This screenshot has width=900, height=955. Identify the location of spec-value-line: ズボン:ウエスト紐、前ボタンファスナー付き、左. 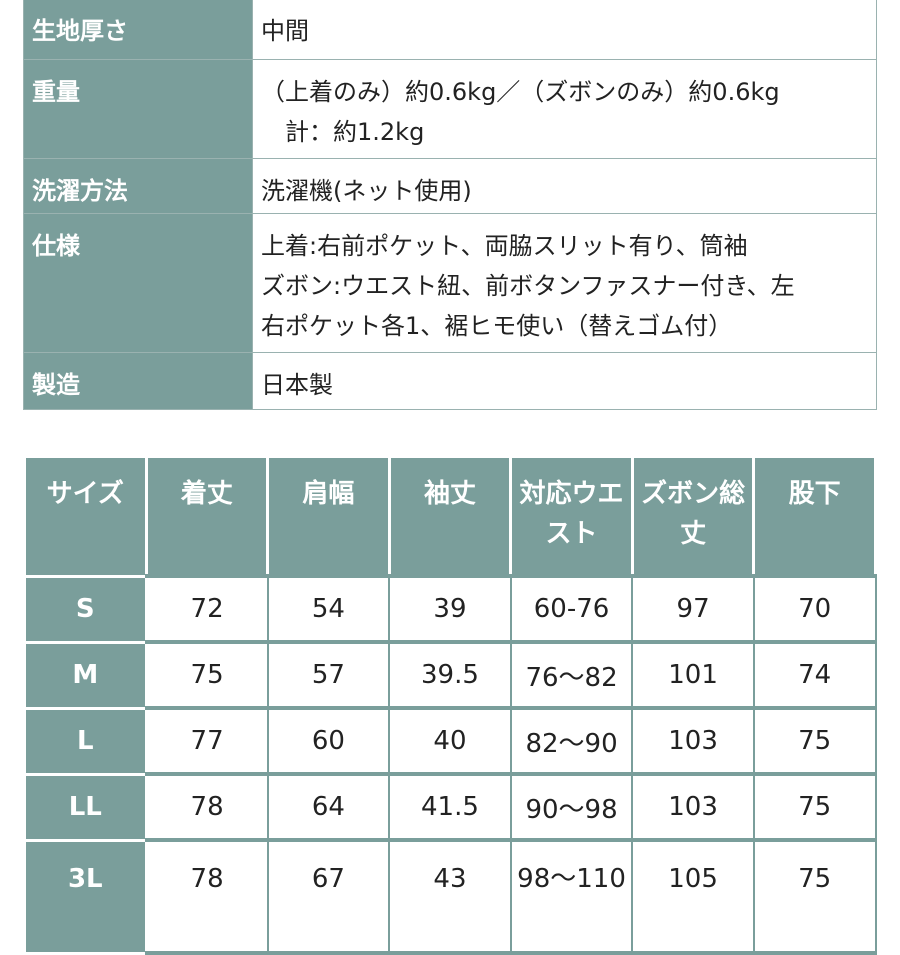
(528, 286).